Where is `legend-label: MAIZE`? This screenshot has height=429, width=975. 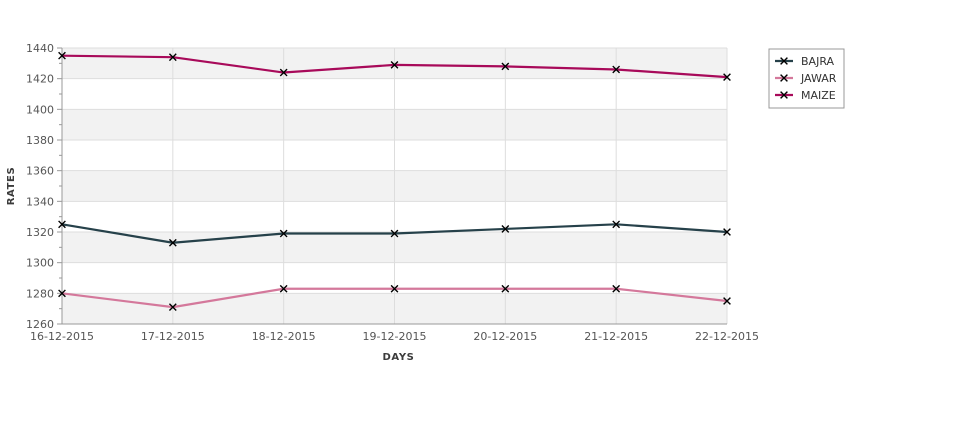
legend-label: MAIZE is located at coordinates (818, 95).